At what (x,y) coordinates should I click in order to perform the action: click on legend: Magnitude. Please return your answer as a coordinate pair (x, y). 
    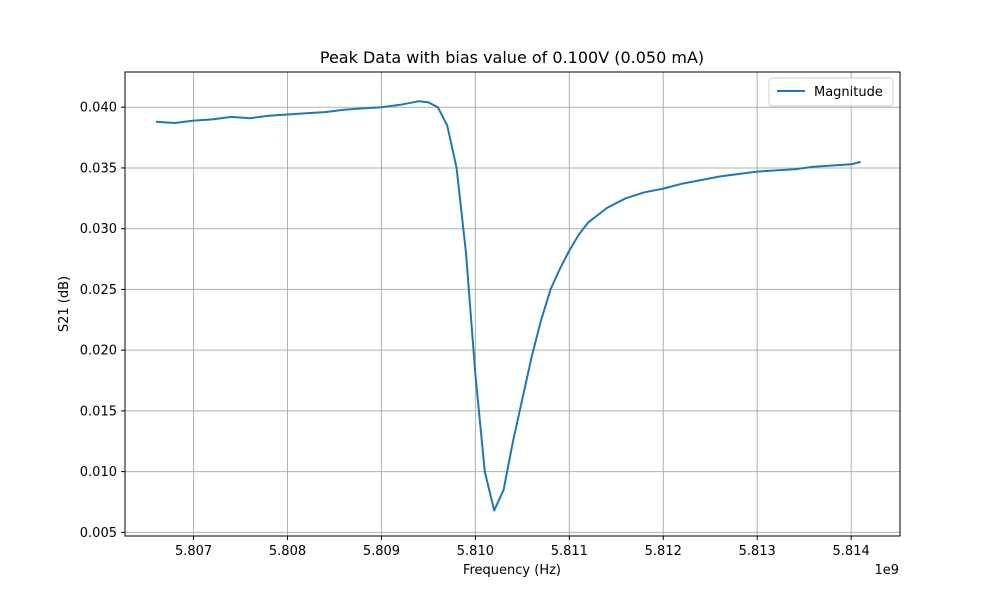
    Looking at the image, I should click on (831, 92).